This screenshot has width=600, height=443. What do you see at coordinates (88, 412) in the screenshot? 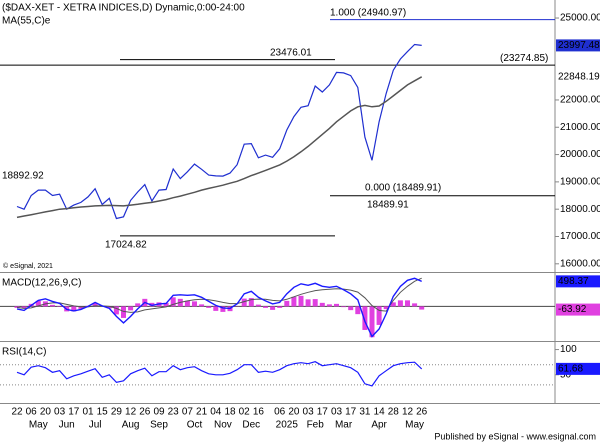
I see `x-tick-label: 01` at bounding box center [88, 412].